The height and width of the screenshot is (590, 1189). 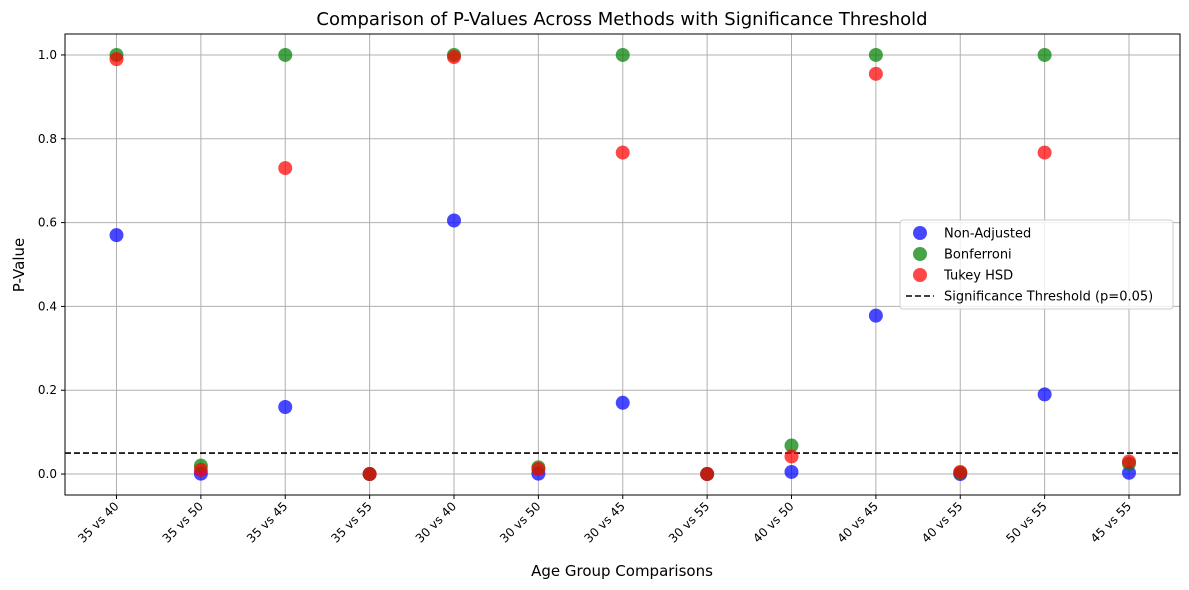 What do you see at coordinates (47, 223) in the screenshot?
I see `y-tick-label: 0.6` at bounding box center [47, 223].